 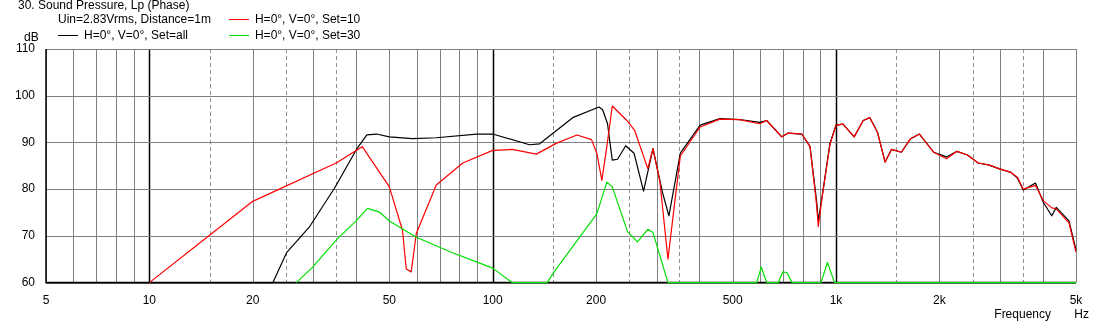 I want to click on x-tick-label: 5k, so click(x=1076, y=300).